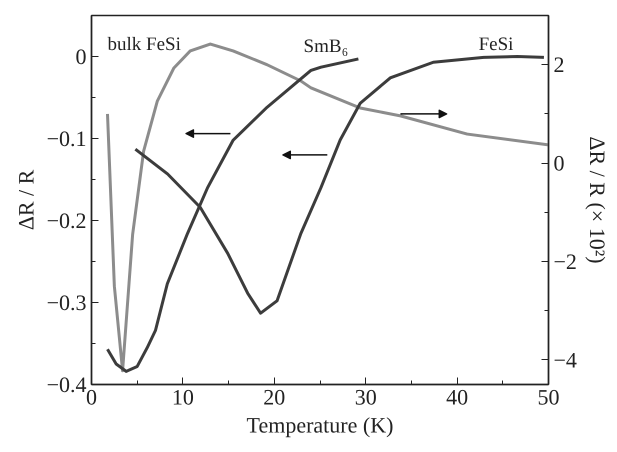  Describe the element at coordinates (320, 425) in the screenshot. I see `x-axis-title: Temperature (K)` at that location.